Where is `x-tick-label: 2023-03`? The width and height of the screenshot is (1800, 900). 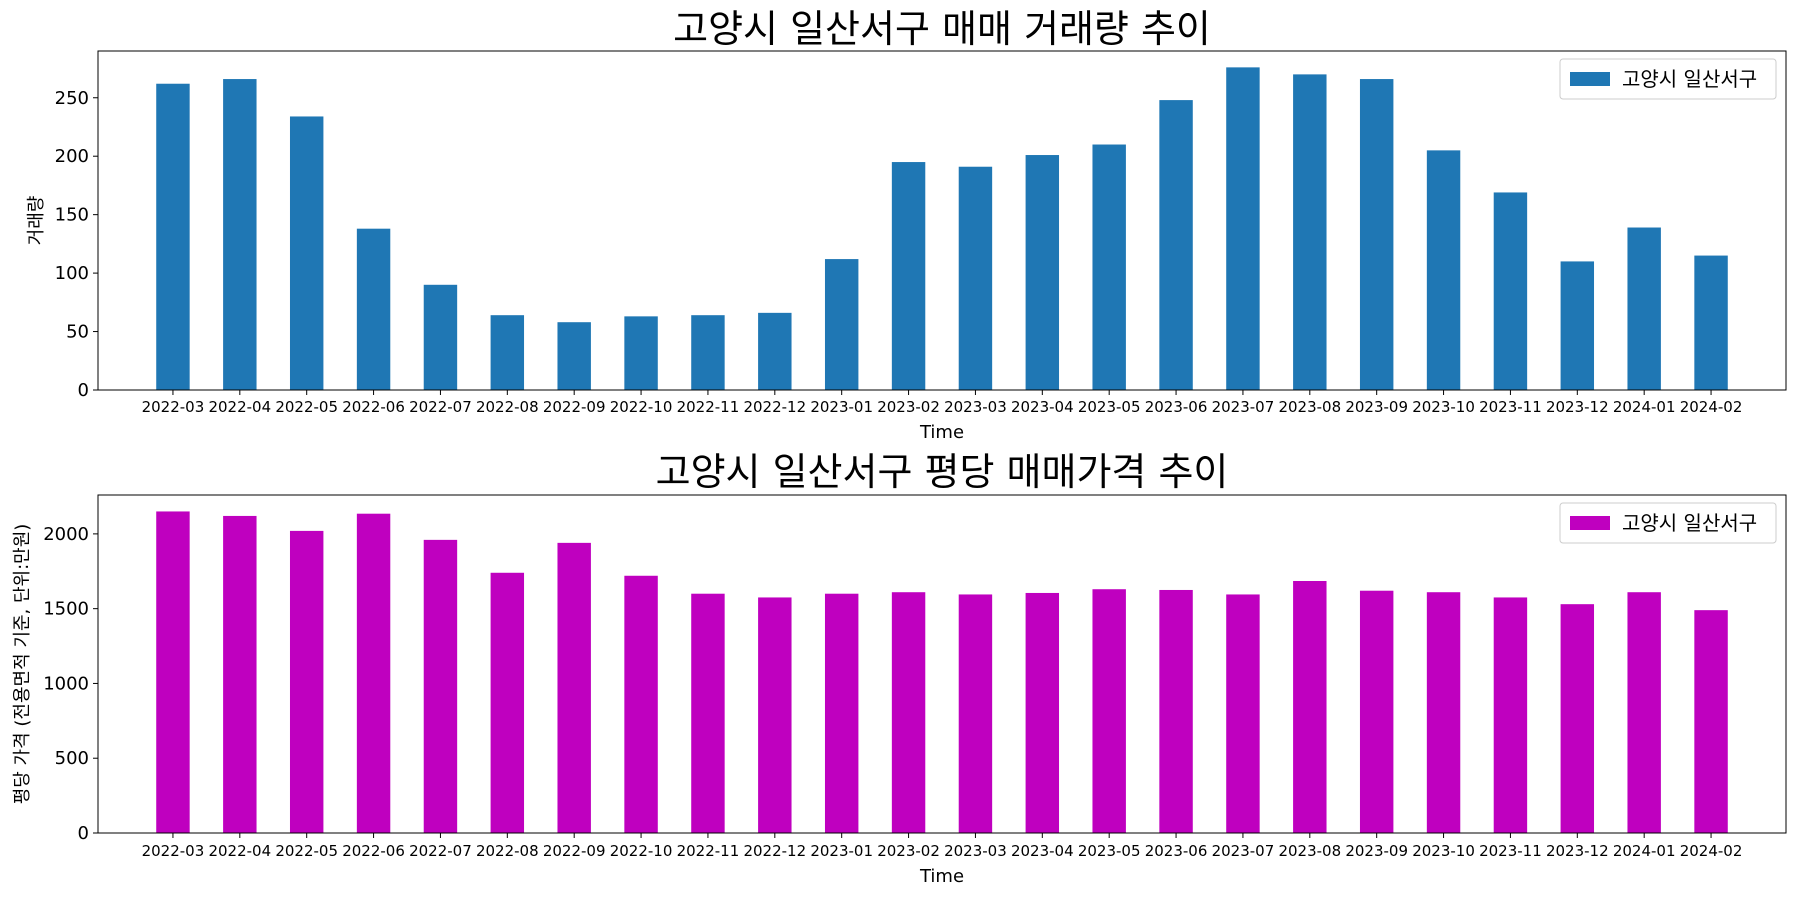
x-tick-label: 2023-03 is located at coordinates (975, 851).